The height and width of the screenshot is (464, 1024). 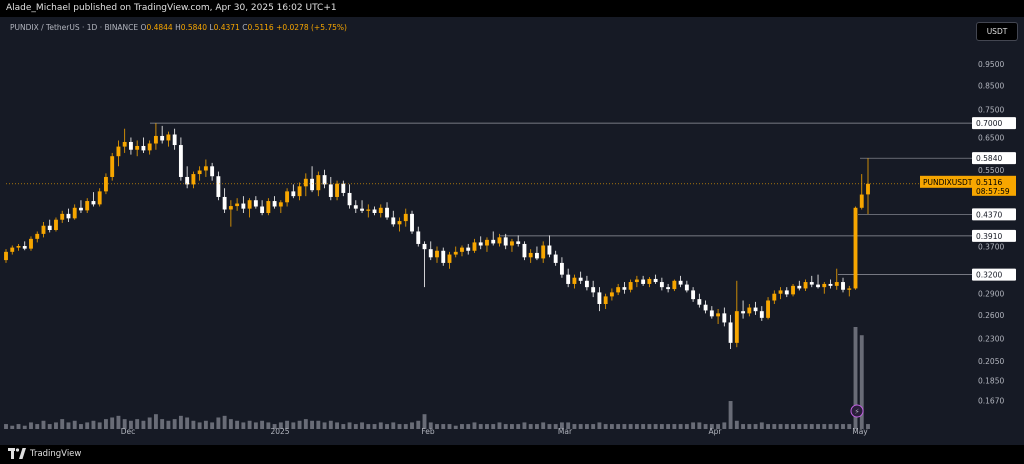 What do you see at coordinates (143, 27) in the screenshot?
I see `legend-open-label: O` at bounding box center [143, 27].